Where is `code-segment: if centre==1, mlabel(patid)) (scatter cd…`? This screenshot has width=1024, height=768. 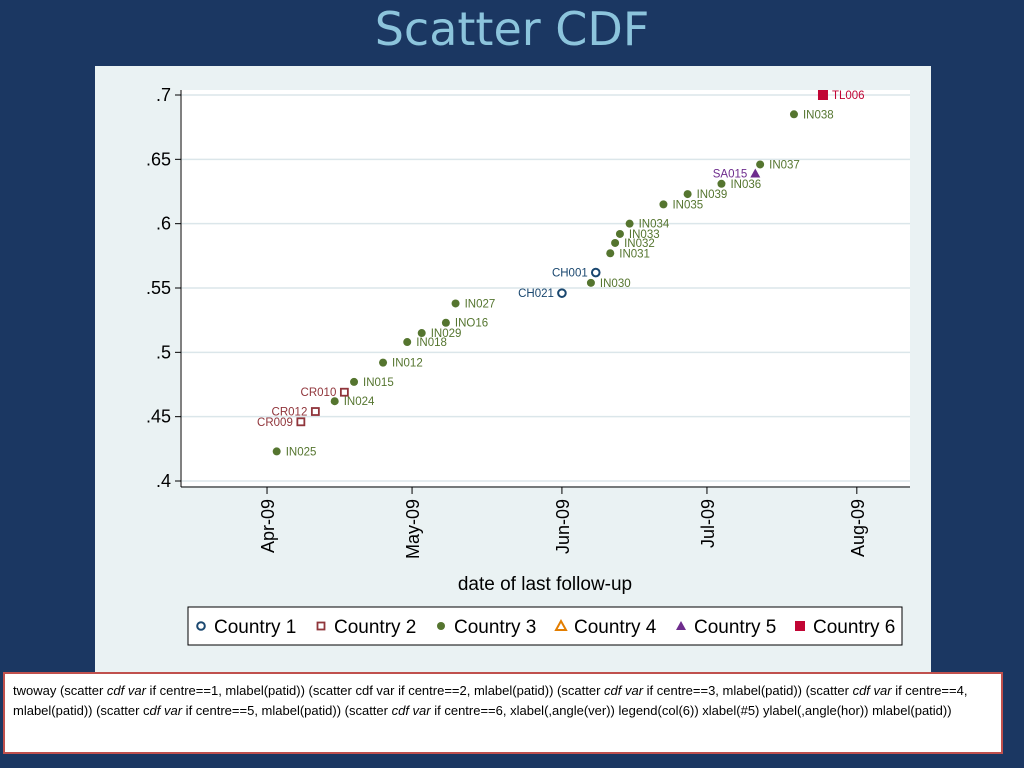 code-segment: if centre==1, mlabel(patid)) (scatter cd… is located at coordinates (375, 690).